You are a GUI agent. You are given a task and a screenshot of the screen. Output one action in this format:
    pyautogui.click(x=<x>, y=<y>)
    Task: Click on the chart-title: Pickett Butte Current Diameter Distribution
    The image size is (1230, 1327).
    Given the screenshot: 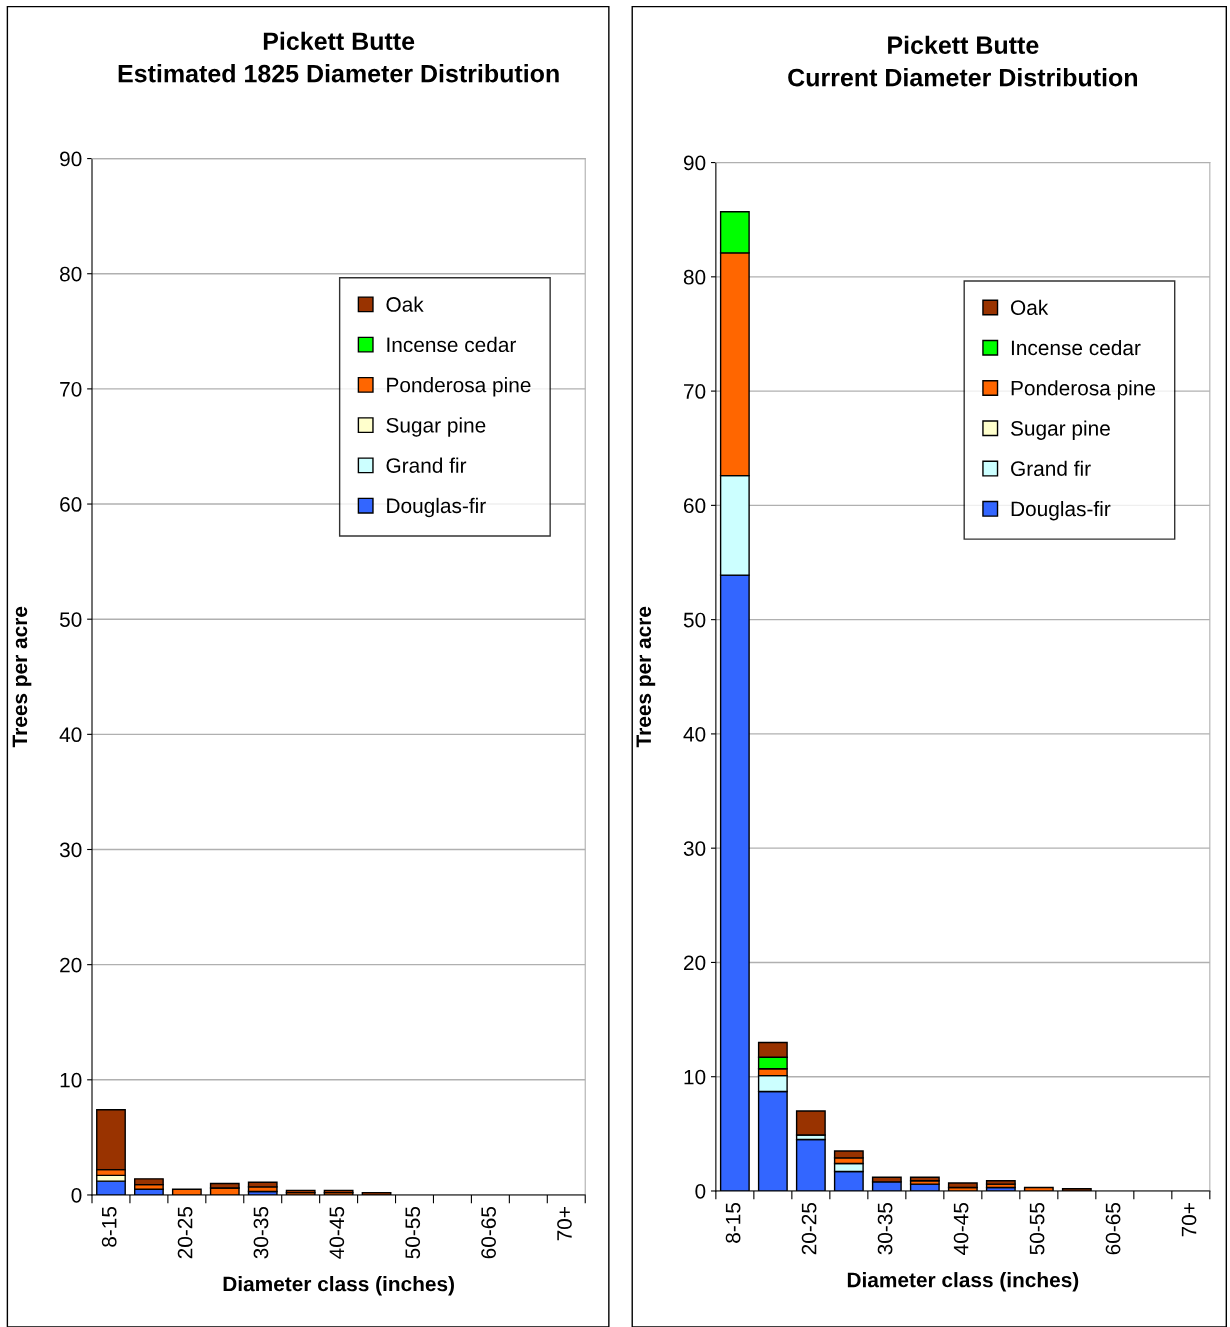 What is the action you would take?
    pyautogui.click(x=963, y=61)
    